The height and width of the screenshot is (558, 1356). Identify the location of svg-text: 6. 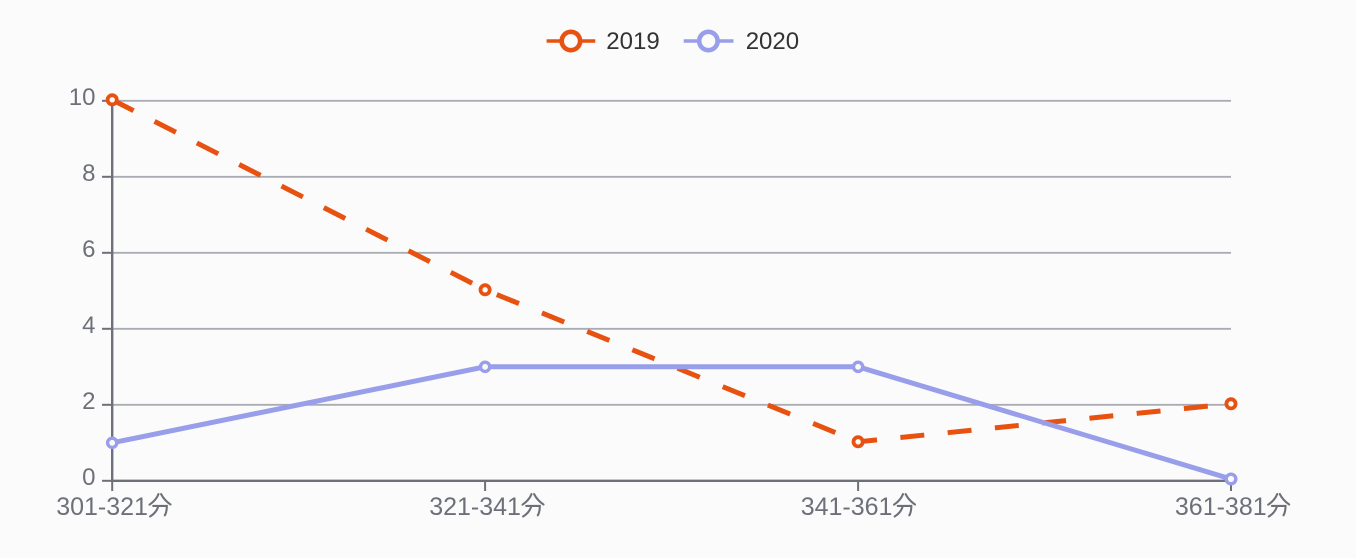
(88, 249).